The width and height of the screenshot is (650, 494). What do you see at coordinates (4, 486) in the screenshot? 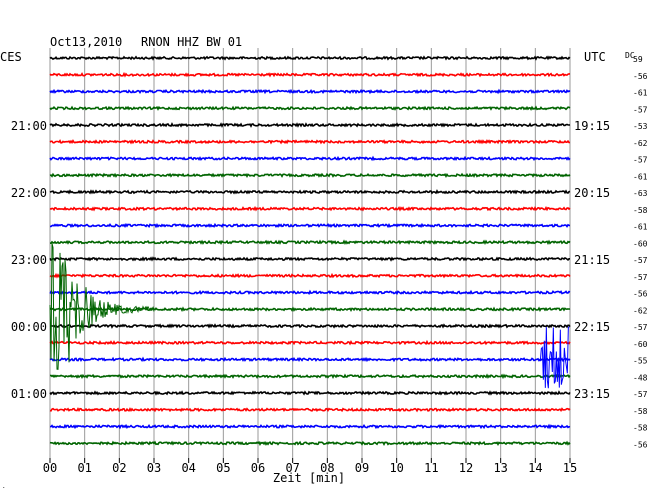
I see `corner-mark: .` at bounding box center [4, 486].